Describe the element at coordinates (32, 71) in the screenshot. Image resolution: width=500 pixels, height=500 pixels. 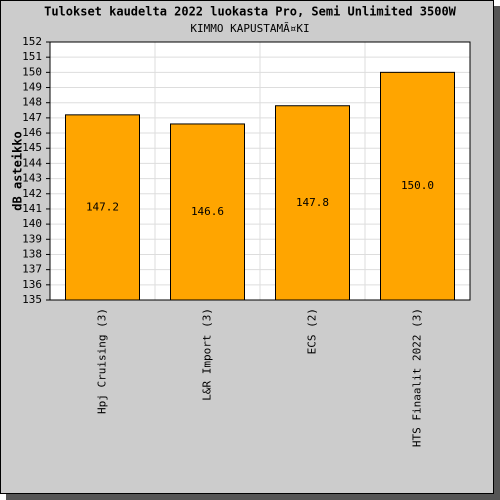
I see `y-tick-label: 150` at that location.